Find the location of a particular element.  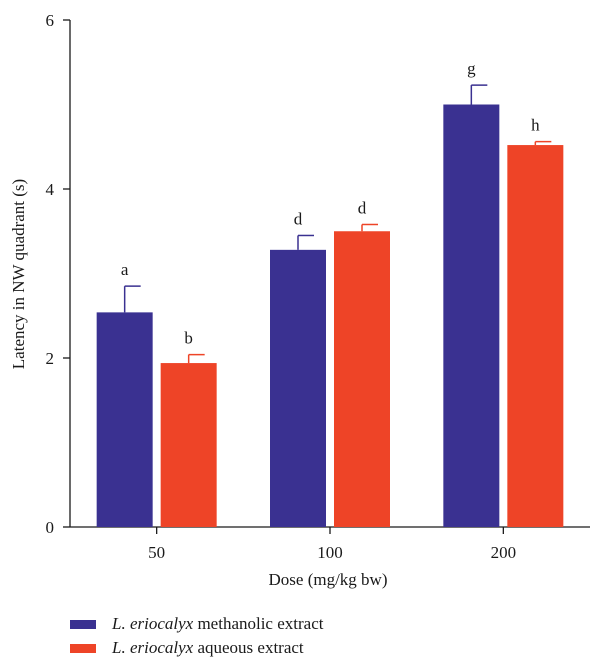

x-tick-label: 50 is located at coordinates (156, 552).